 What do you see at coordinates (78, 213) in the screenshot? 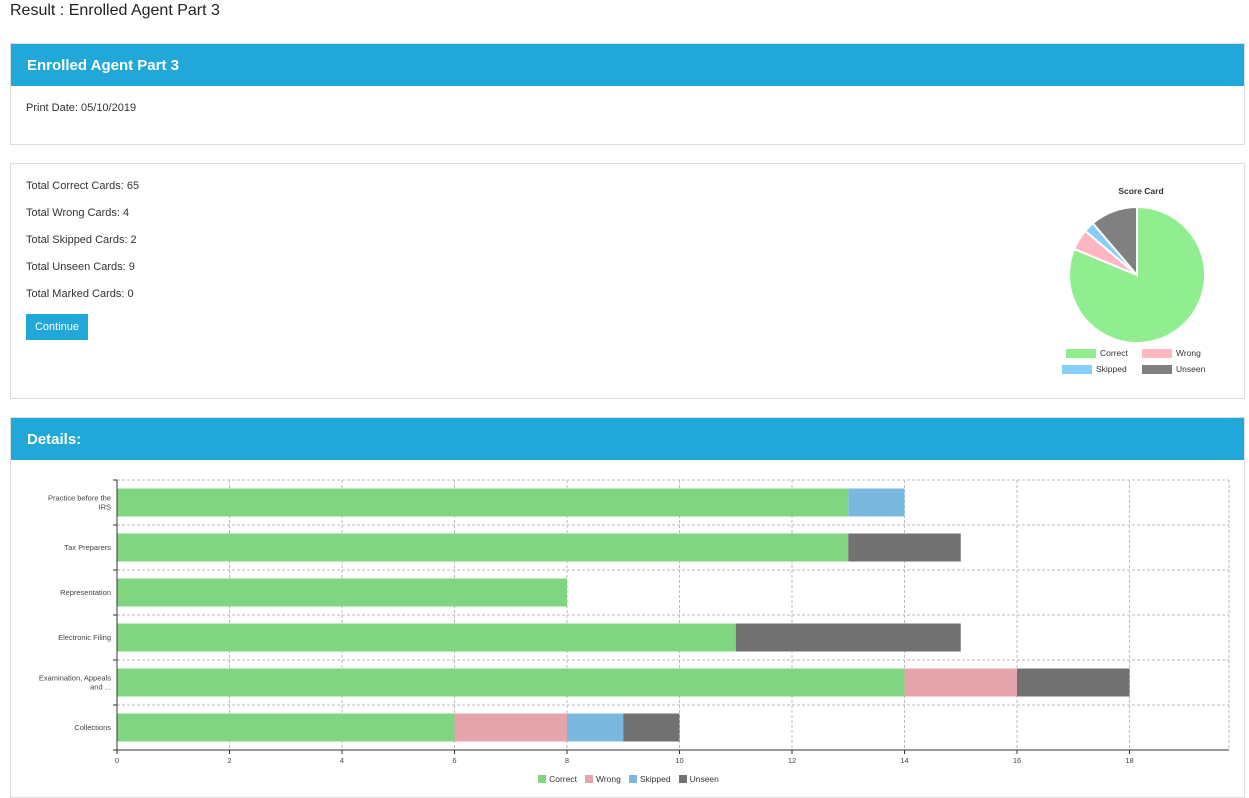
I see `total-wrong-cards: Total Wrong Cards: 4` at bounding box center [78, 213].